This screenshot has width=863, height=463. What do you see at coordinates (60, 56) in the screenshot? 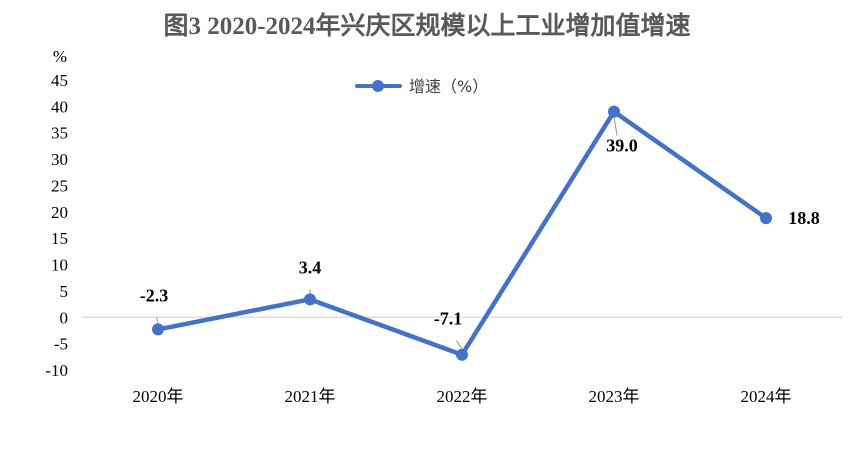
I see `y-axis-unit-label: %` at bounding box center [60, 56].